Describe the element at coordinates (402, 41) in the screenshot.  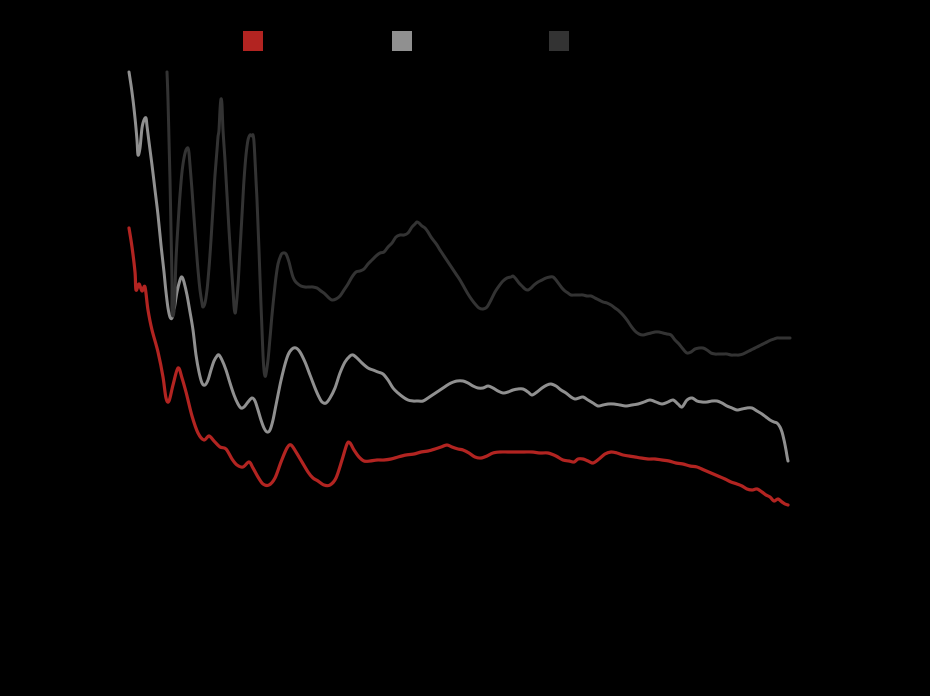
I see `legend-swatch-light-gray` at that location.